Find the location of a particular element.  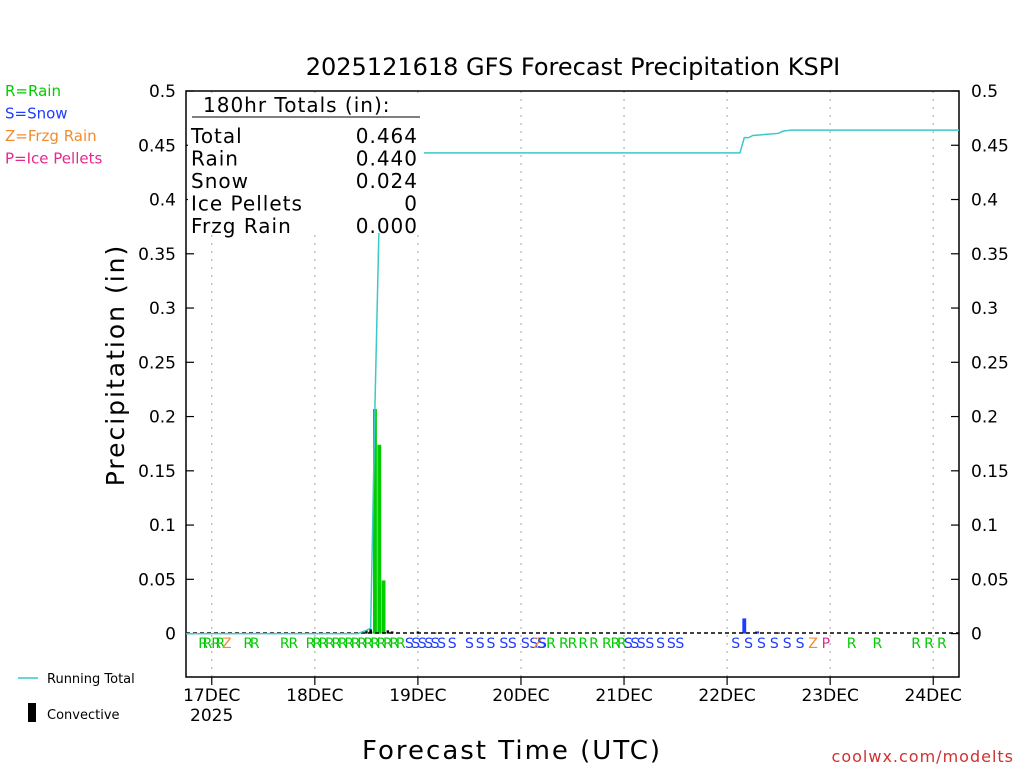

totals-label: Total is located at coordinates (216, 136).